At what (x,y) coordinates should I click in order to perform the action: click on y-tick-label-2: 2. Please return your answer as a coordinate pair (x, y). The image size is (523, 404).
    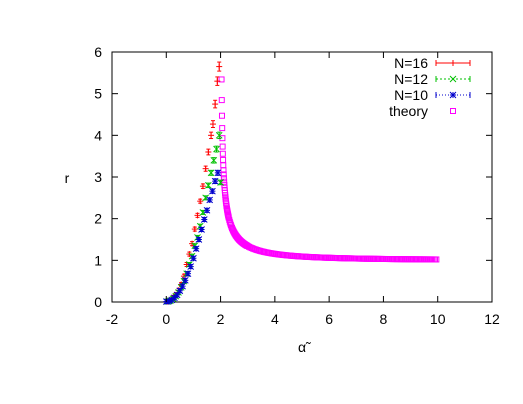
    Looking at the image, I should click on (98, 219).